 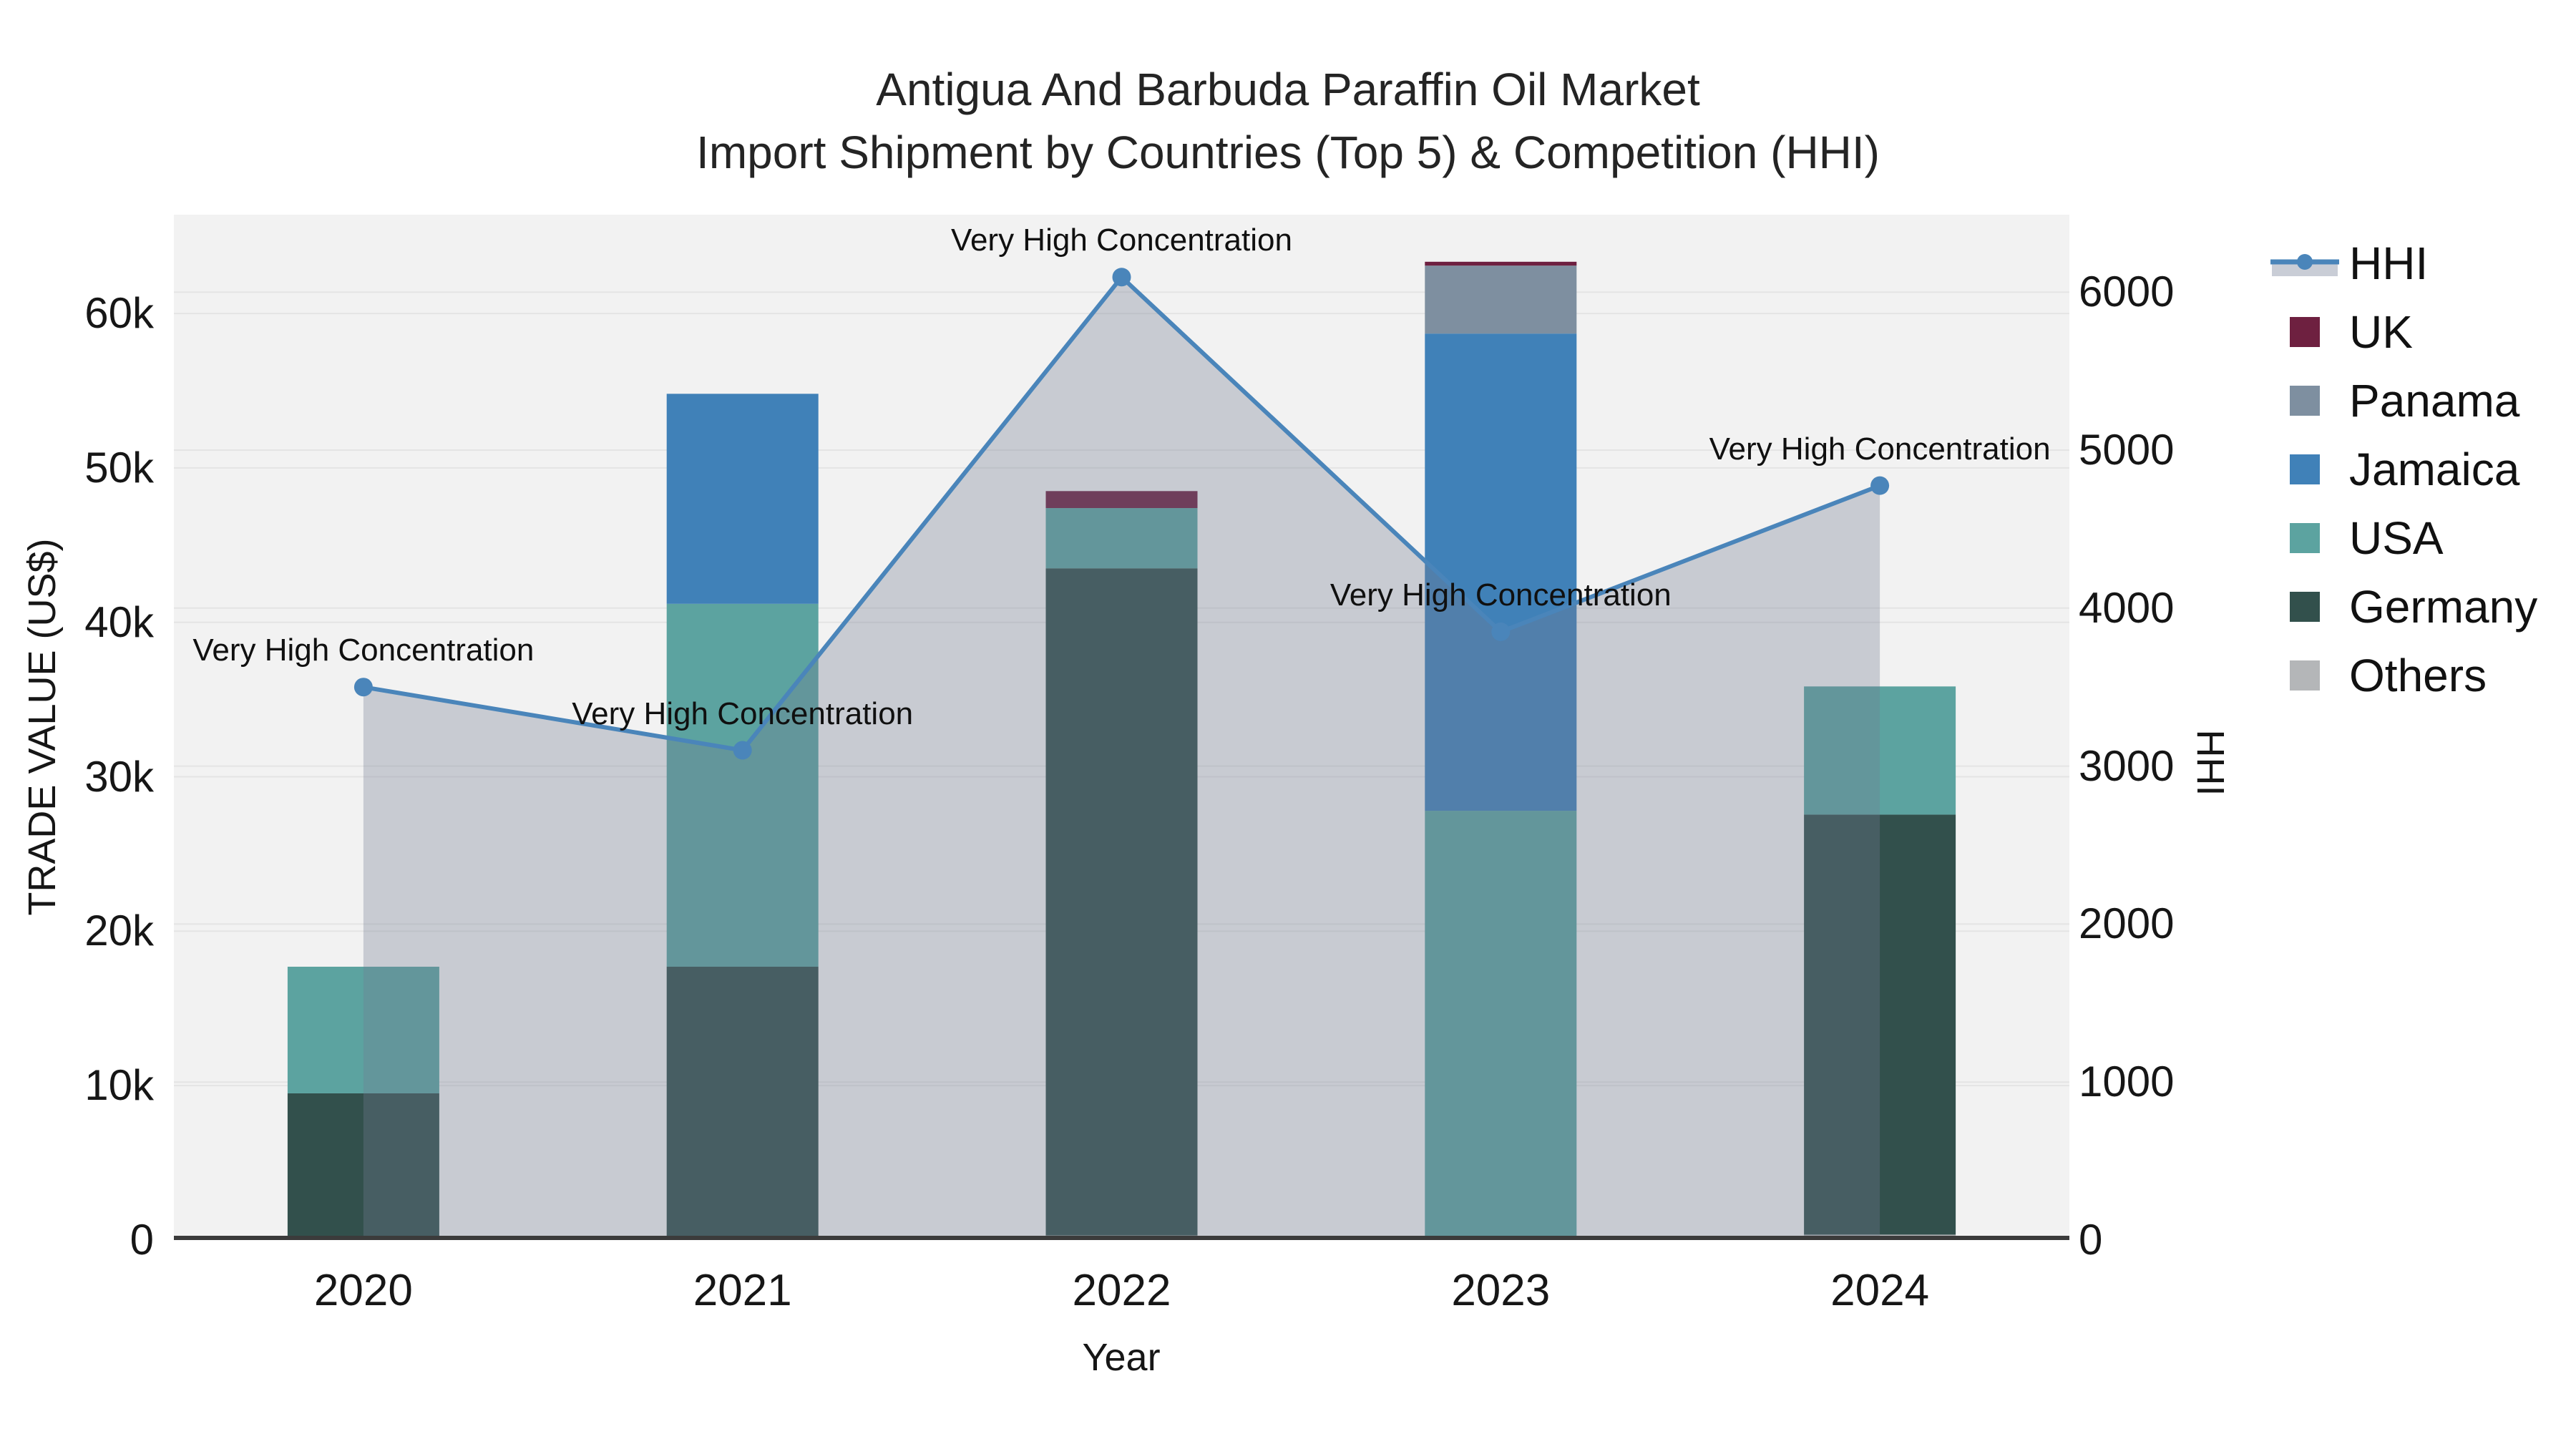 I want to click on legend-label: Germany, so click(x=2443, y=607).